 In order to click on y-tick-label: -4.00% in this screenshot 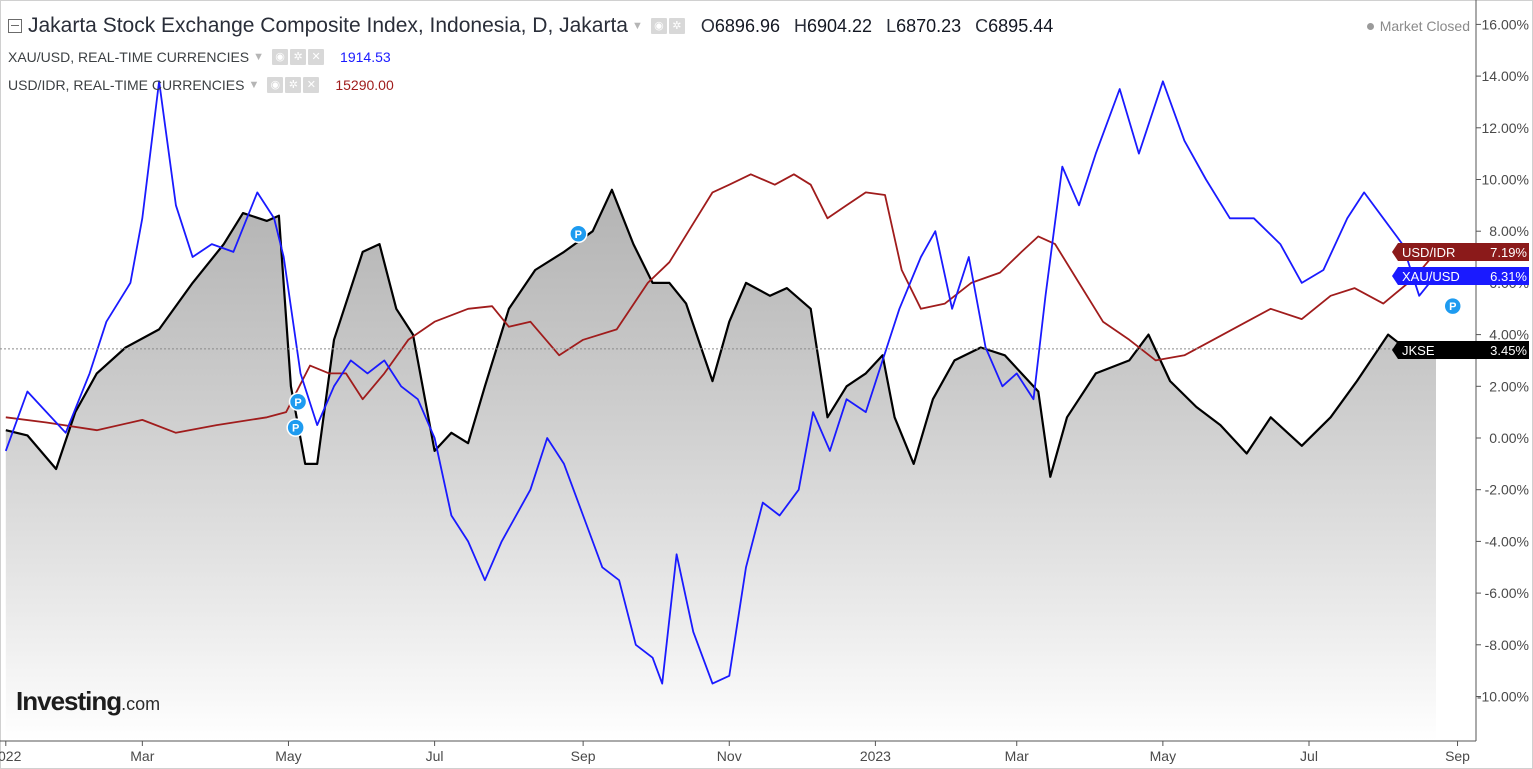, I will do `click(1507, 541)`.